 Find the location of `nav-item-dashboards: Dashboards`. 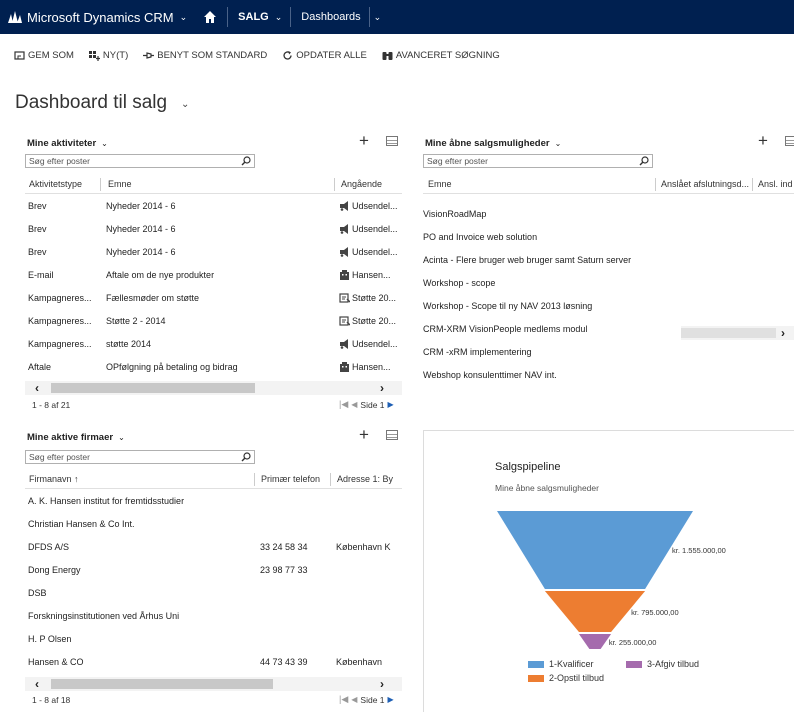

nav-item-dashboards: Dashboards is located at coordinates (331, 17).